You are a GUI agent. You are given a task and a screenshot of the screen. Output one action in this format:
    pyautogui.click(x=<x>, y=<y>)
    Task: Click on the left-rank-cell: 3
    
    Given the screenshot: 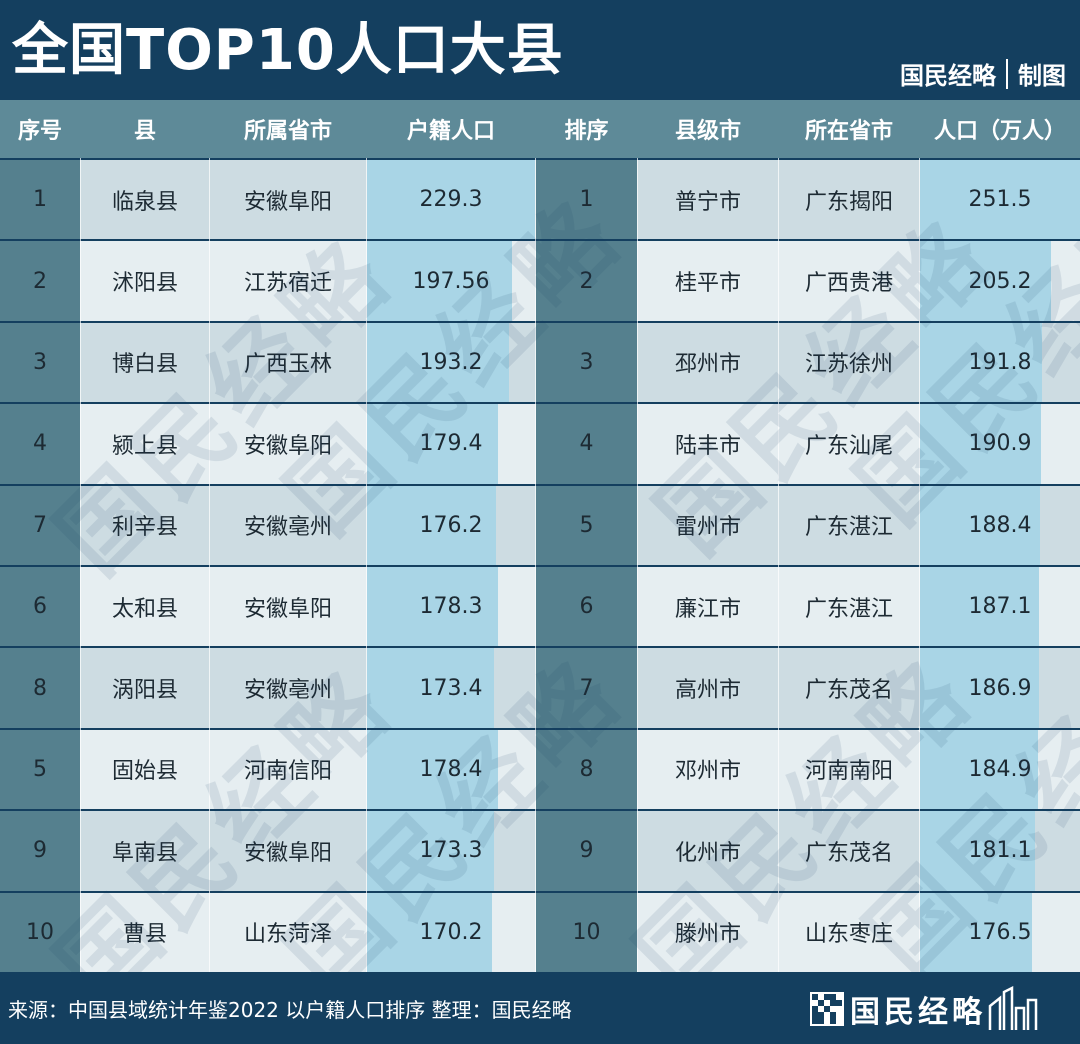 What is the action you would take?
    pyautogui.click(x=40, y=362)
    